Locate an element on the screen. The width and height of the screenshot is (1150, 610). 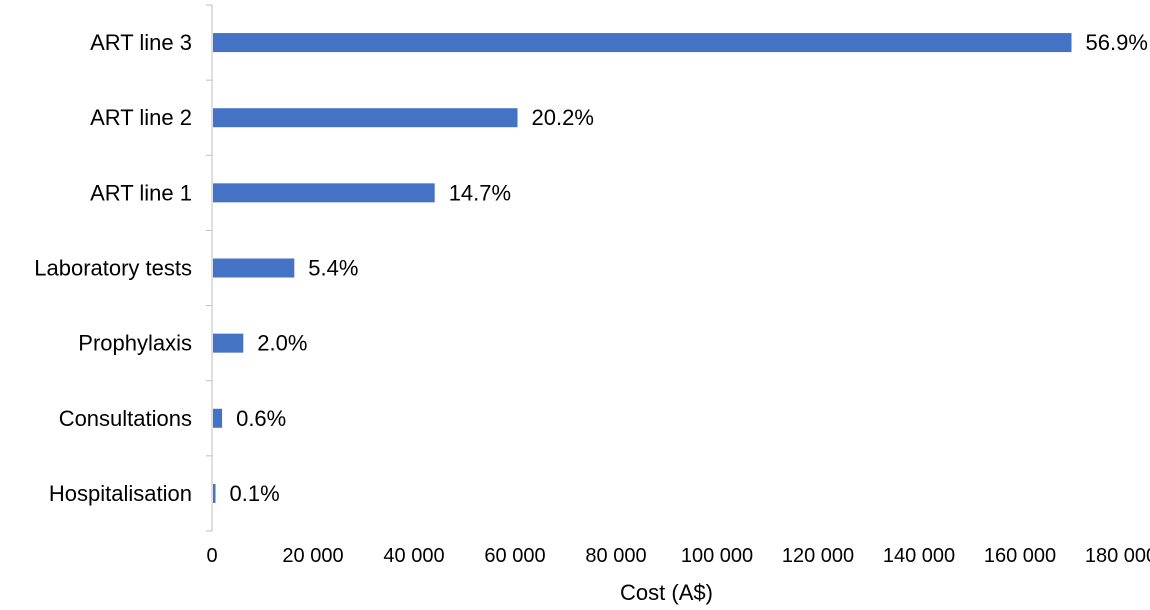
category-label: Hospitalisation is located at coordinates (120, 493).